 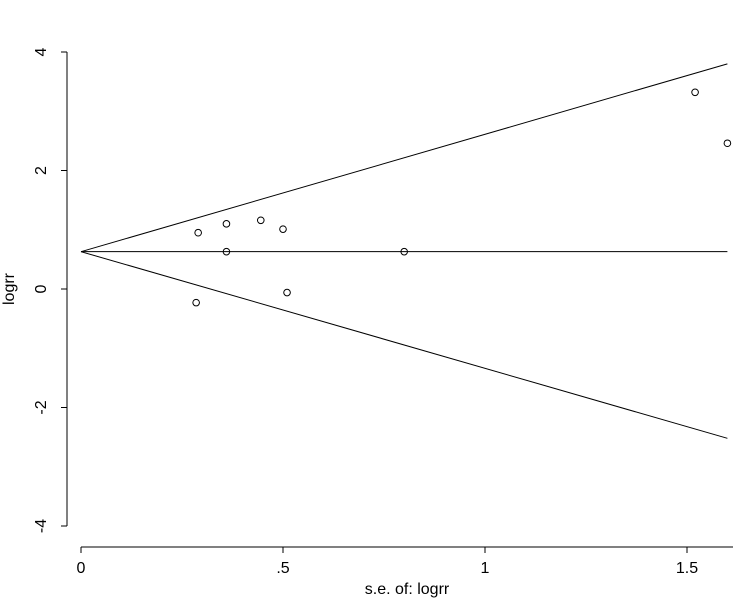 I want to click on x-tick-label: .5, so click(x=282, y=568).